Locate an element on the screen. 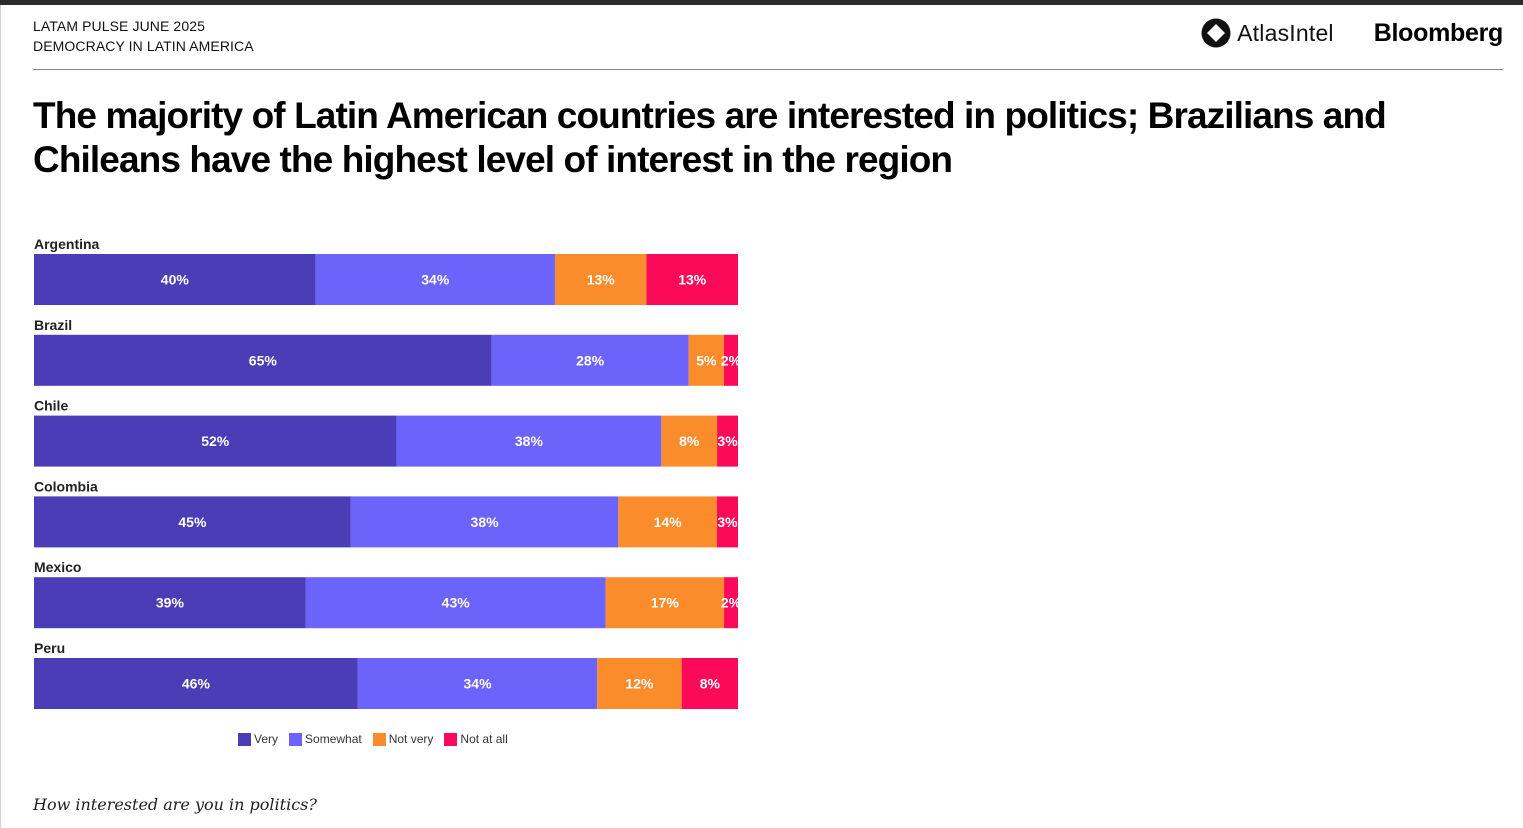  category-label-chile: Chile is located at coordinates (51, 406).